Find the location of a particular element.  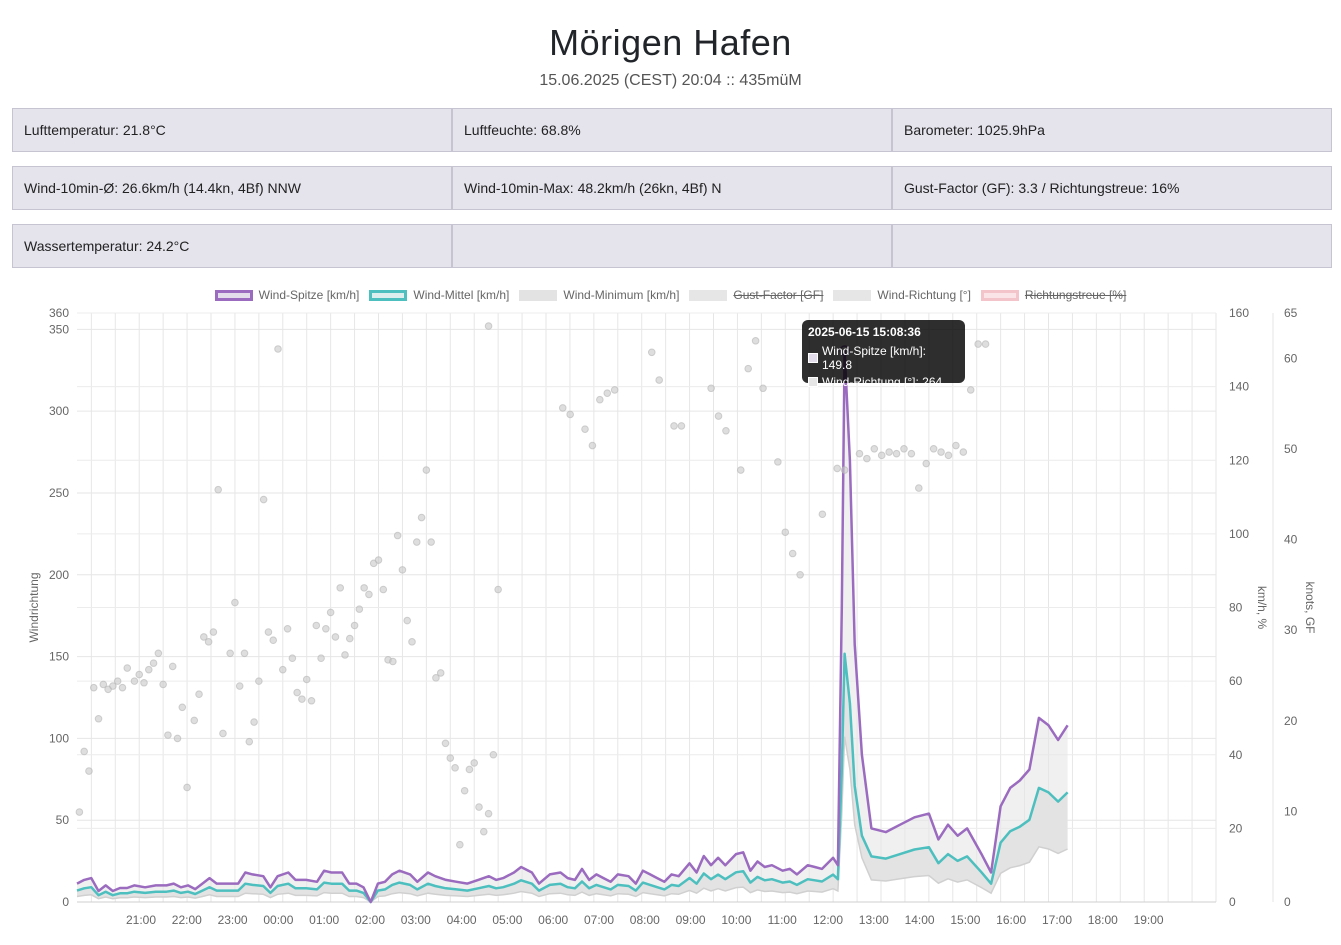

x-tick-label: 21:00 is located at coordinates (141, 920).